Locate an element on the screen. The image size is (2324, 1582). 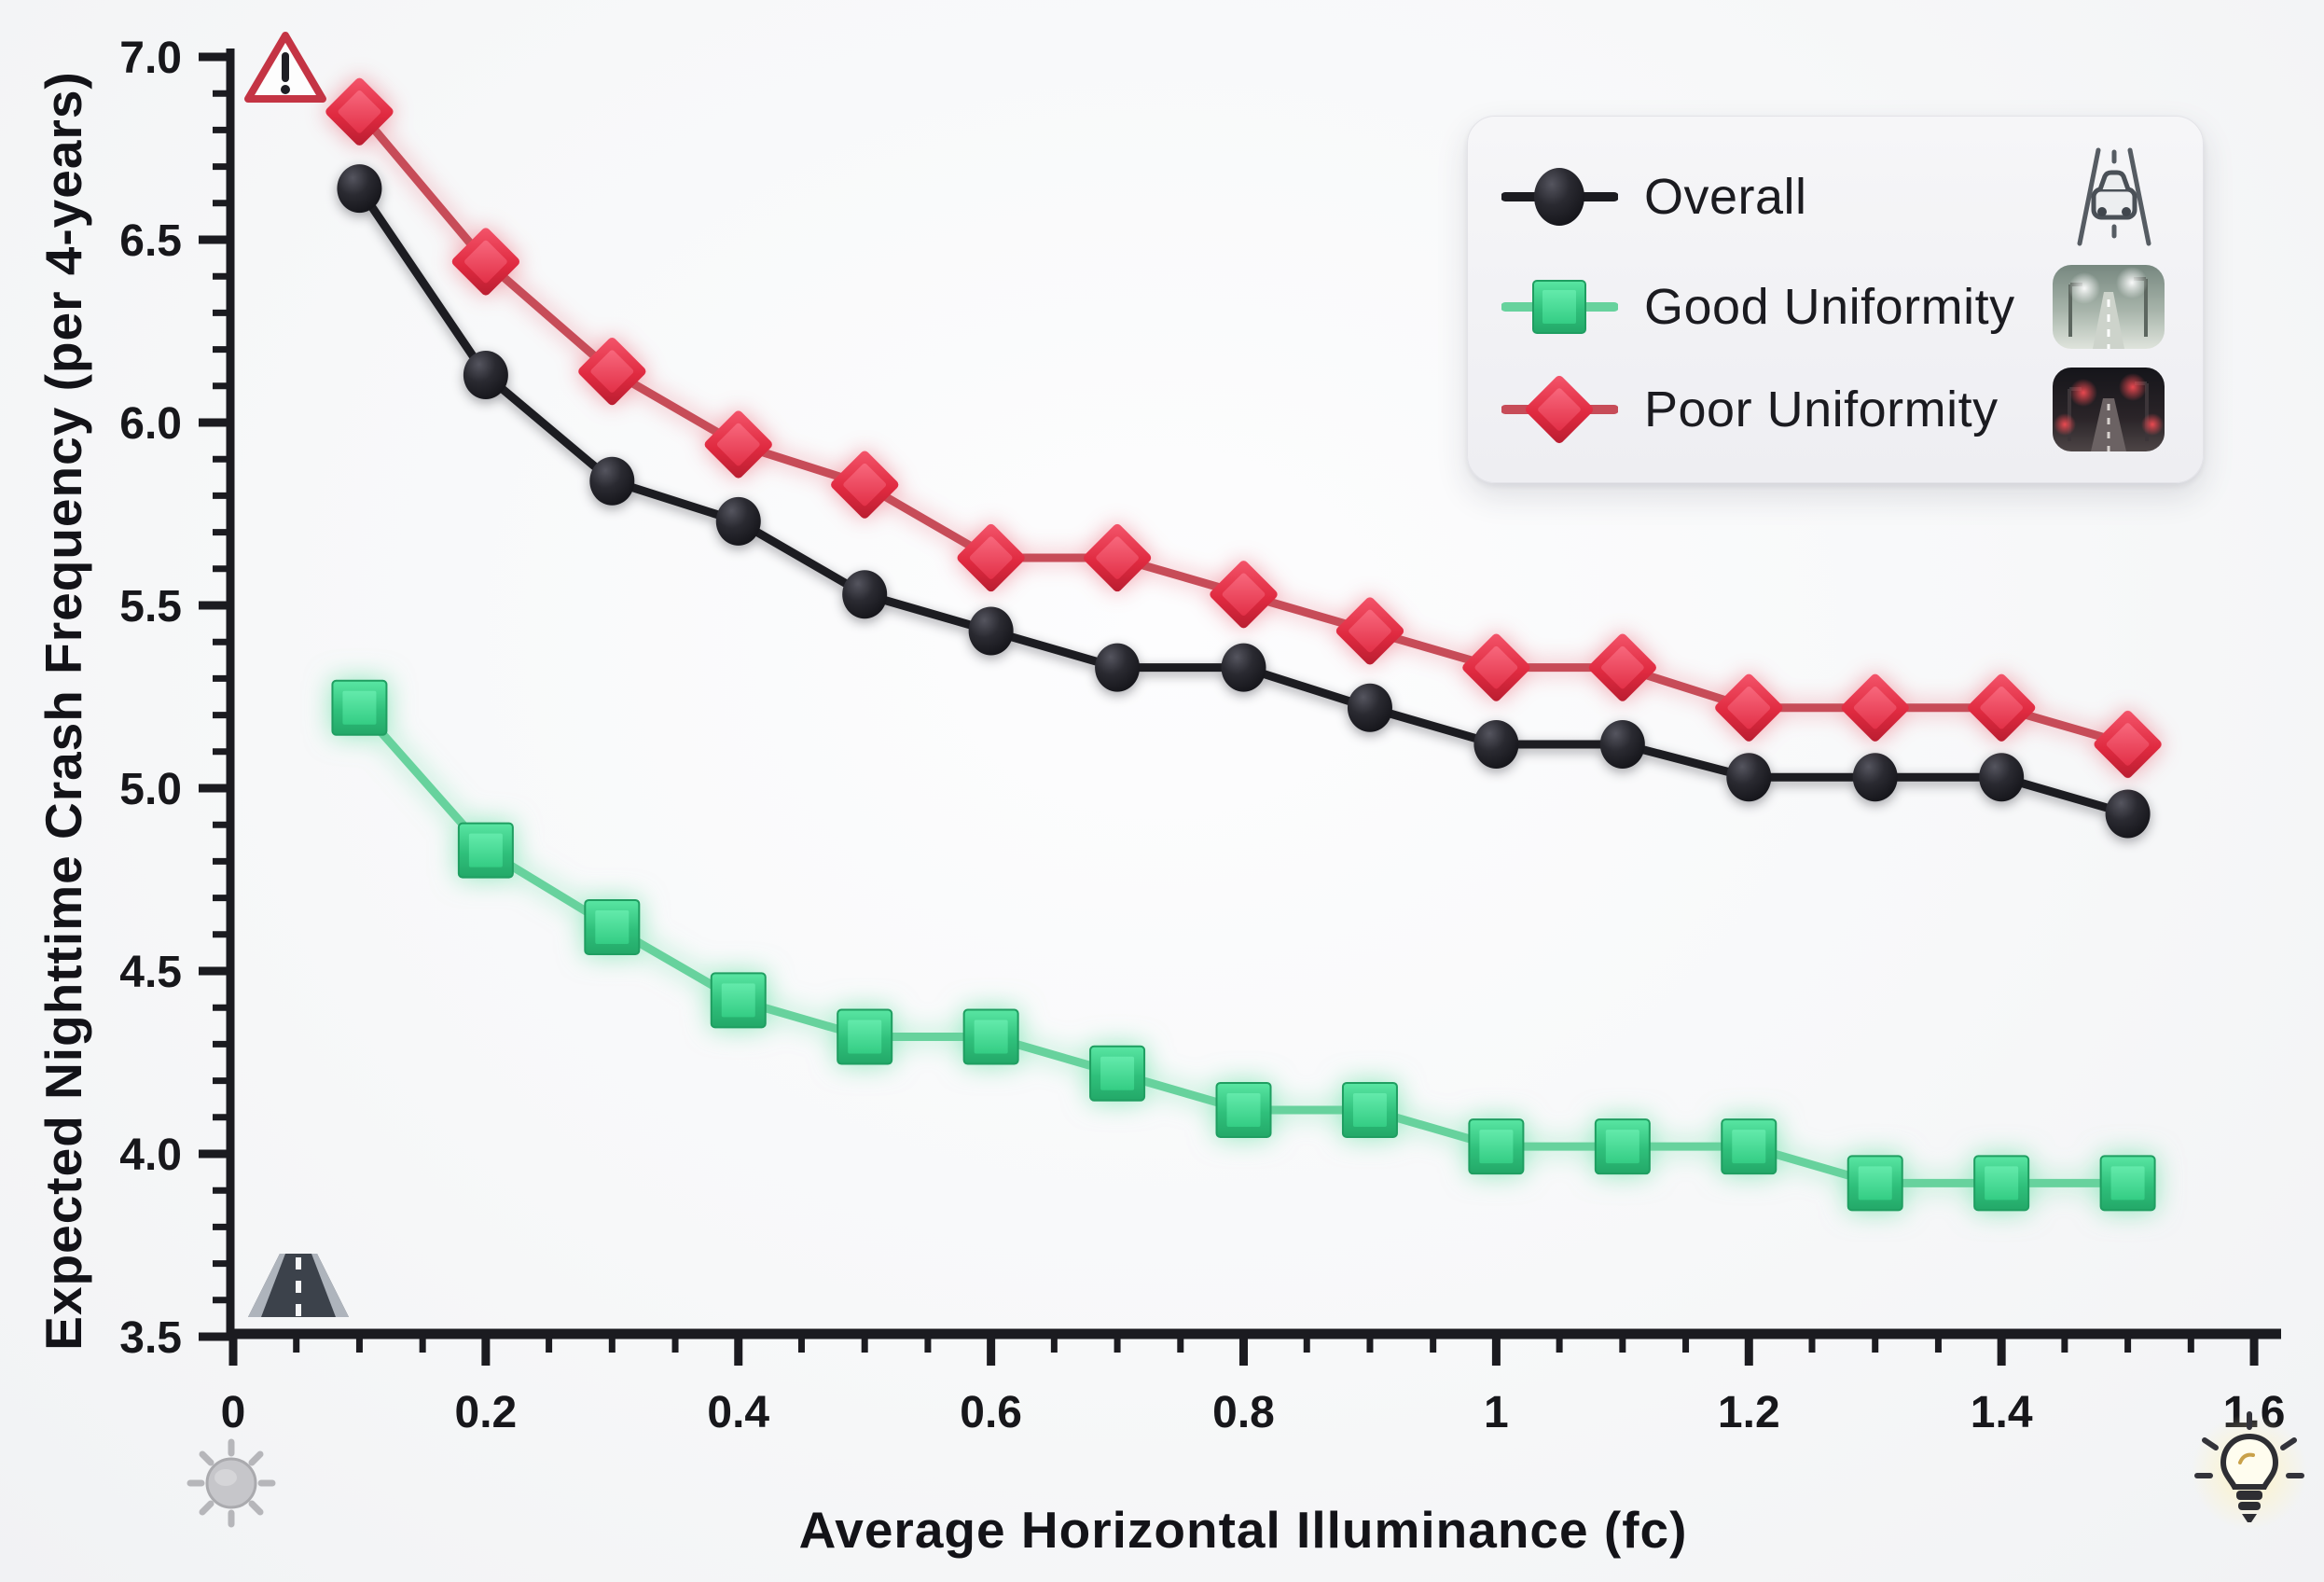
road-icon is located at coordinates (298, 1285).